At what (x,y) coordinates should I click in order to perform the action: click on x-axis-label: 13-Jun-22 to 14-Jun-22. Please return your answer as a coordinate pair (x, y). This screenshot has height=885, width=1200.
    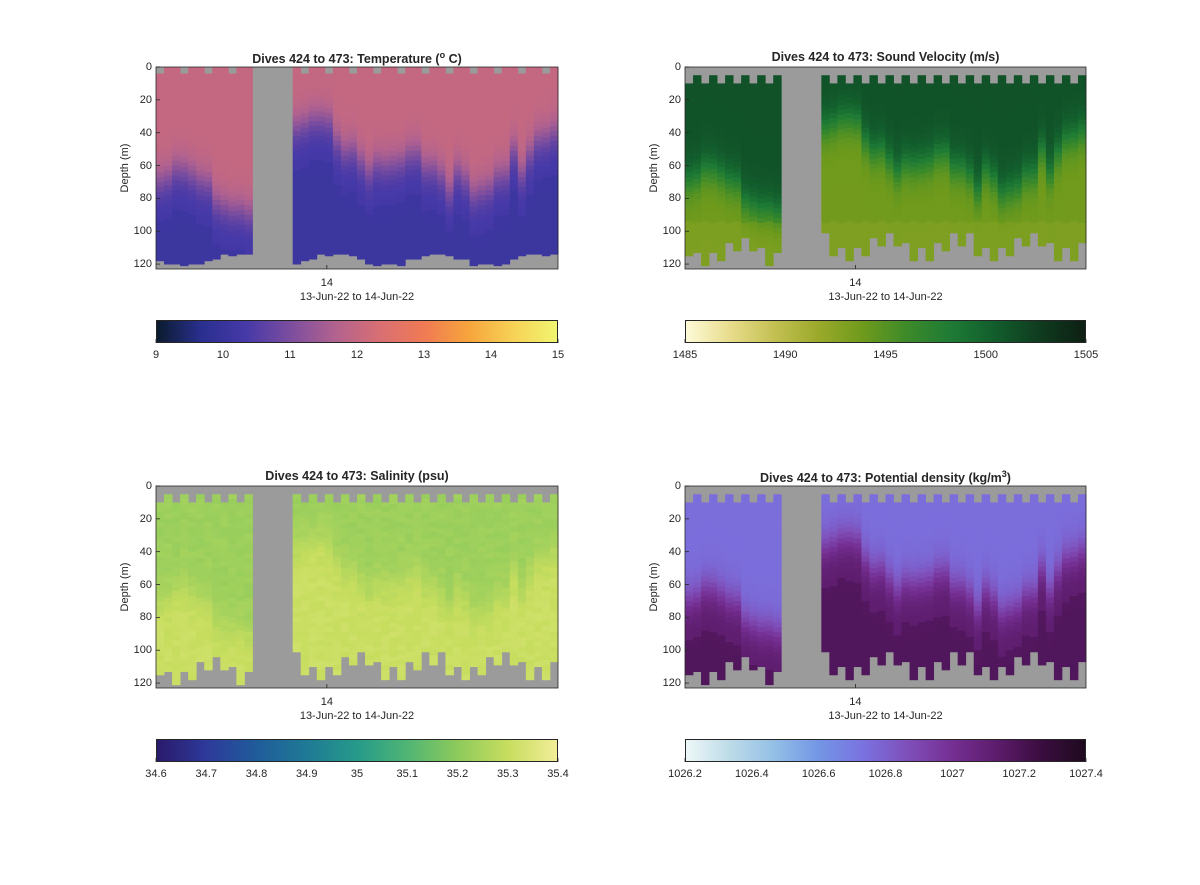
    Looking at the image, I should click on (357, 297).